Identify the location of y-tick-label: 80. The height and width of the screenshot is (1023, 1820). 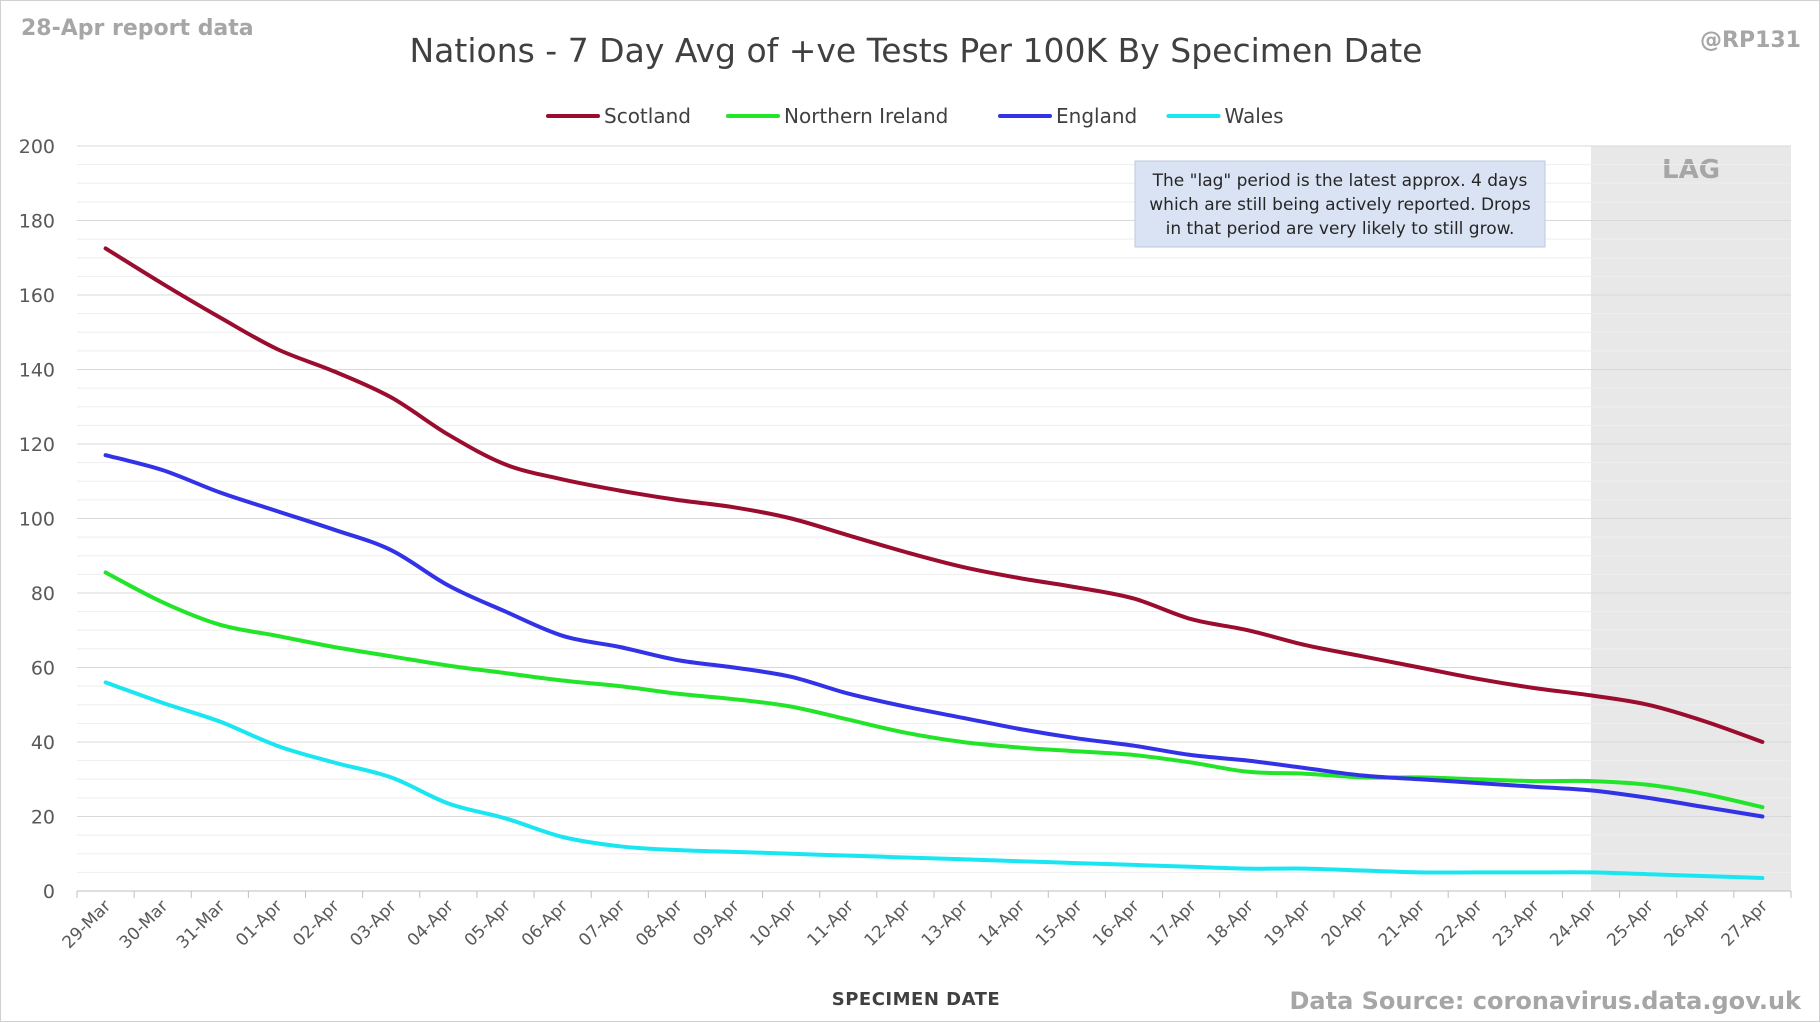
(43, 594).